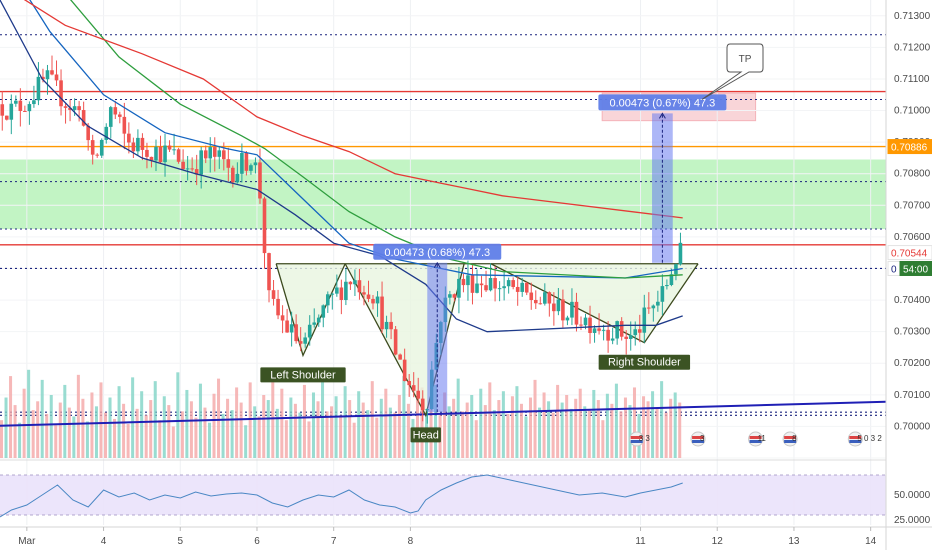  What do you see at coordinates (437, 251) in the screenshot?
I see `measure-label-box` at bounding box center [437, 251].